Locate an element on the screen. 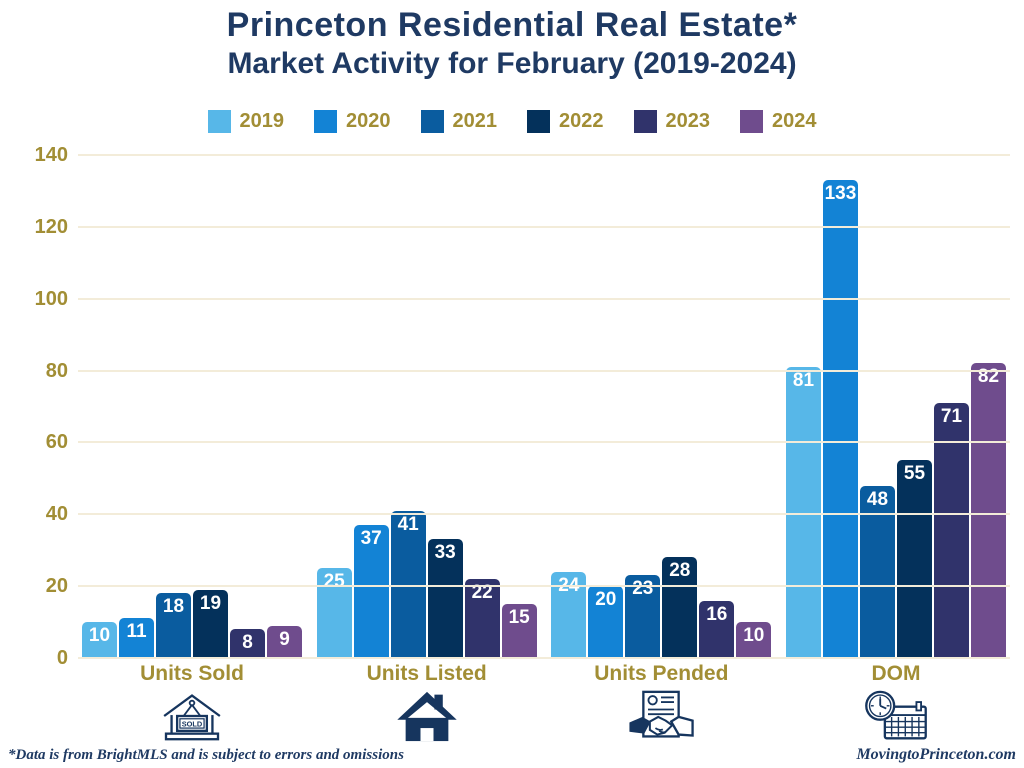 Image resolution: width=1024 pixels, height=768 pixels. legend-item-2023: 2023 is located at coordinates (672, 121).